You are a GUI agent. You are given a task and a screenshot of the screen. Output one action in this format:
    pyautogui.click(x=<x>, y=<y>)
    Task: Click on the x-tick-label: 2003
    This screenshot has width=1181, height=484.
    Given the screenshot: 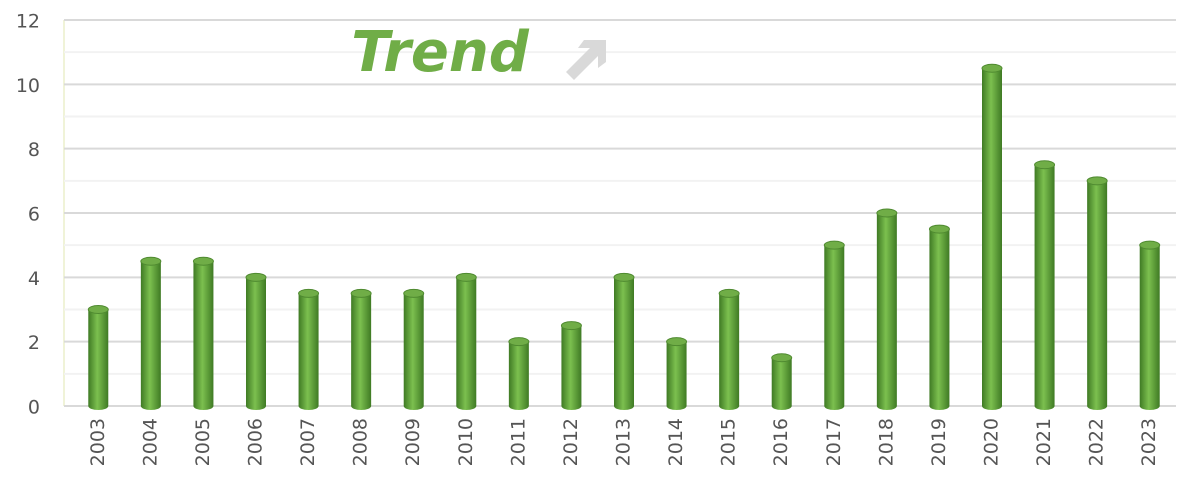 What is the action you would take?
    pyautogui.click(x=98, y=442)
    